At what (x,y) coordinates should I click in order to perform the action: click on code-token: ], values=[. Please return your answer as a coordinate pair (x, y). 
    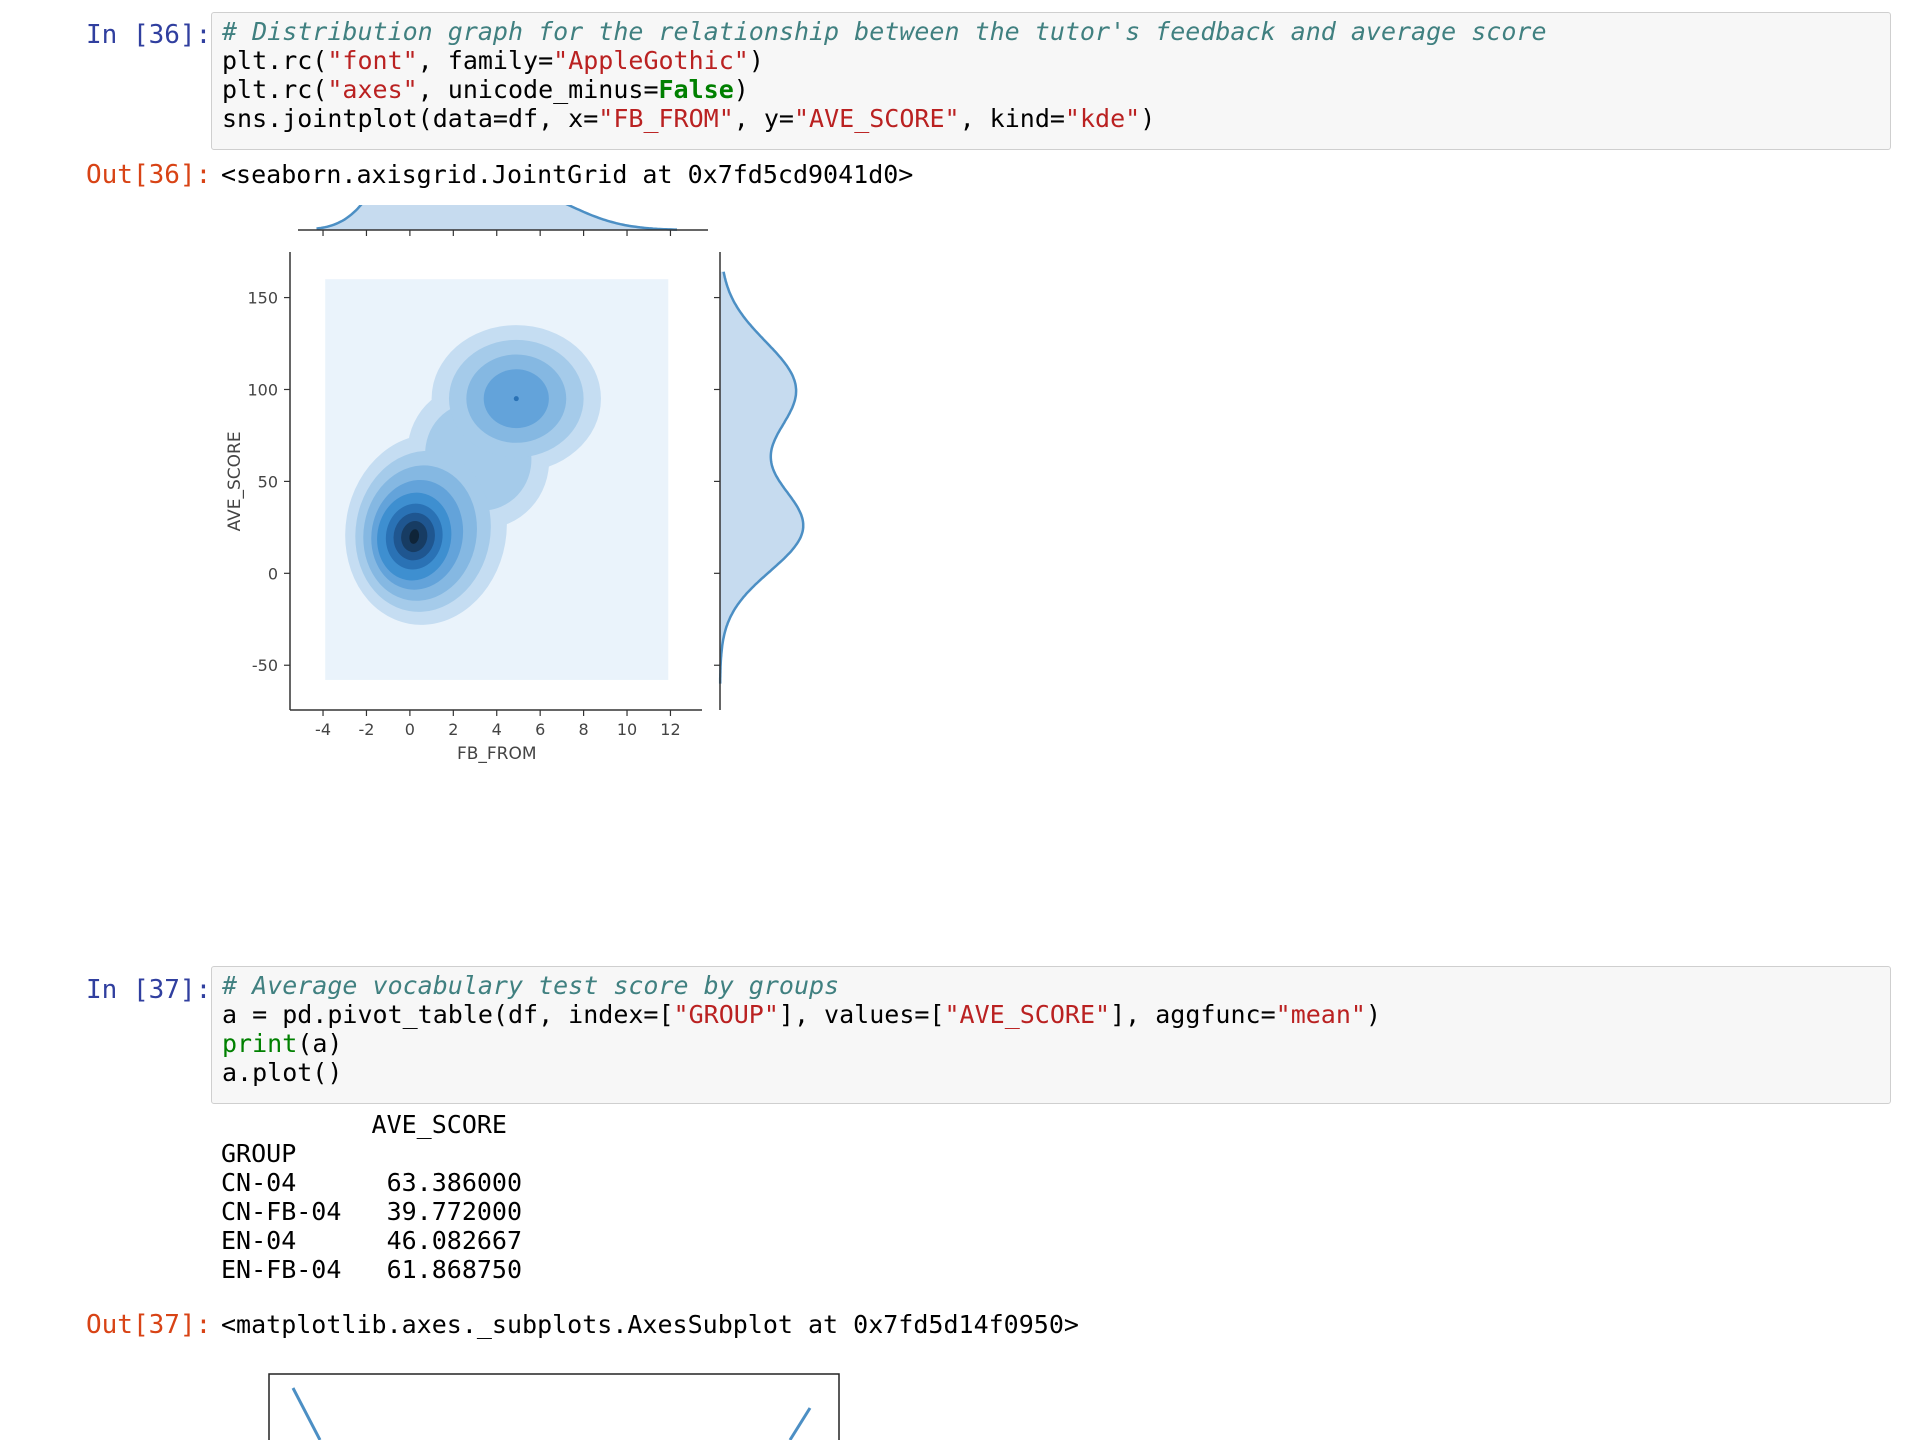
    Looking at the image, I should click on (861, 1014).